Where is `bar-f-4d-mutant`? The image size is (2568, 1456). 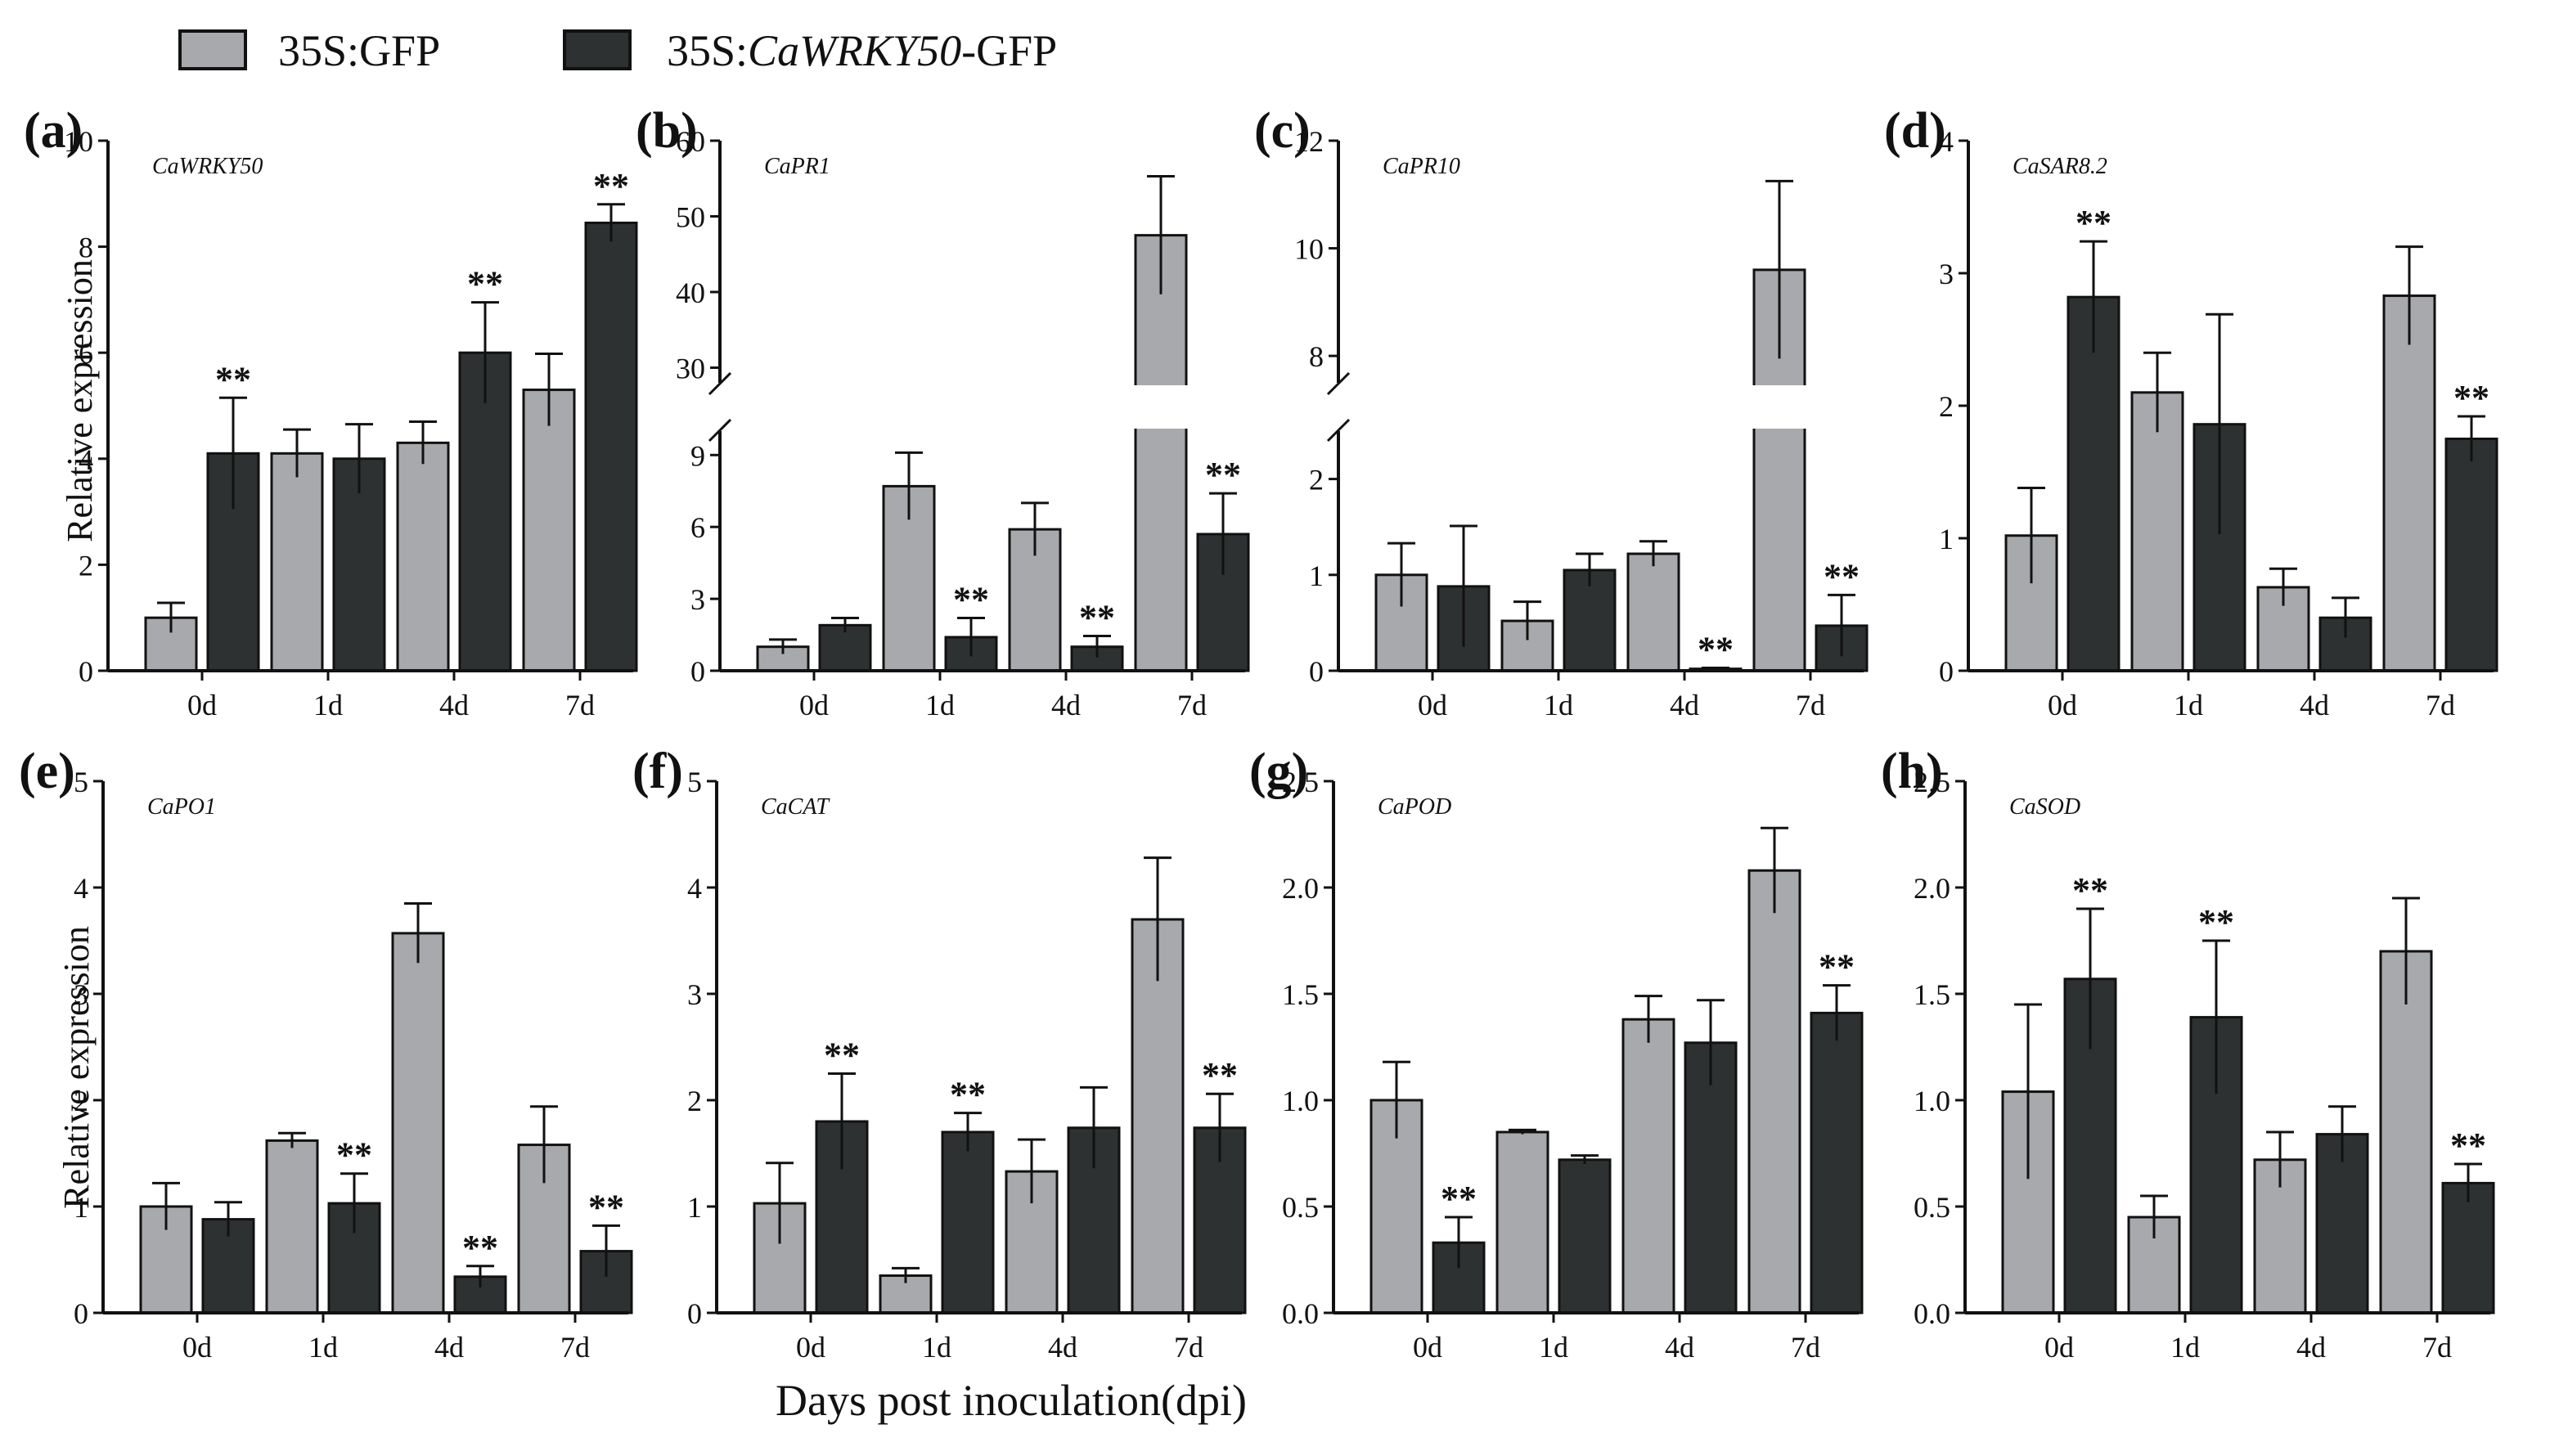 bar-f-4d-mutant is located at coordinates (1094, 1220).